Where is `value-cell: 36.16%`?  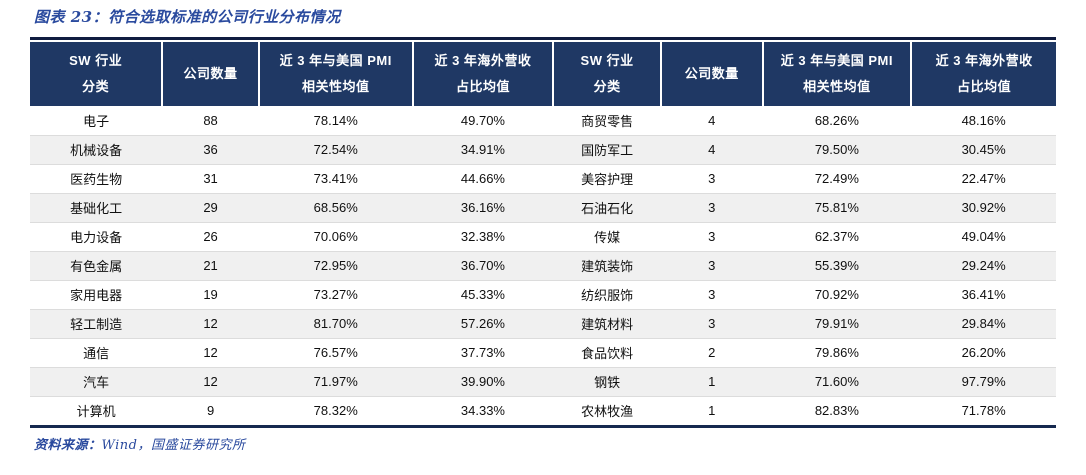
value-cell: 36.16% is located at coordinates (483, 208).